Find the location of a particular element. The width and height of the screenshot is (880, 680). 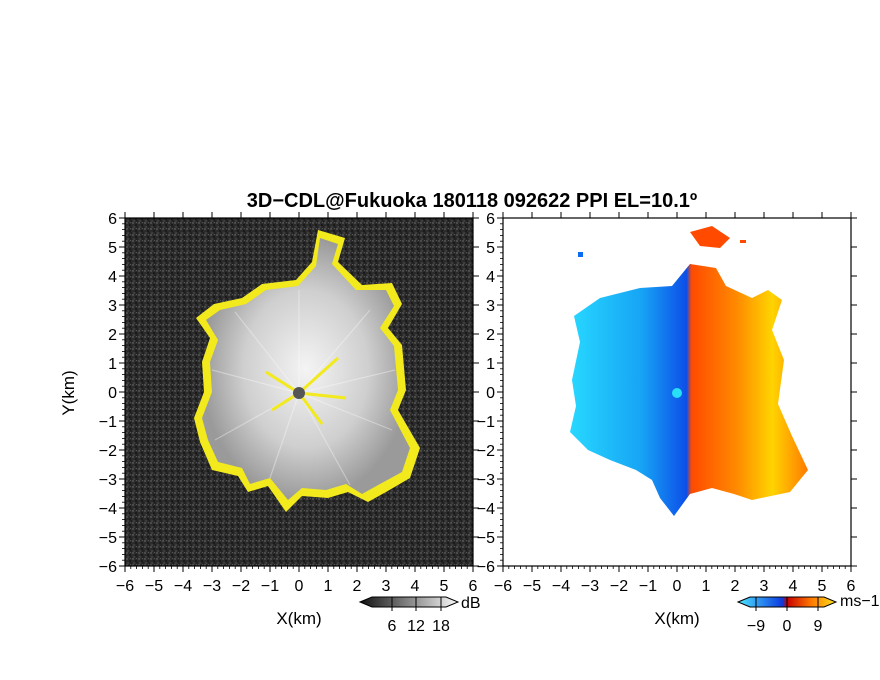

colorbar-tick-label: 6 is located at coordinates (392, 626).